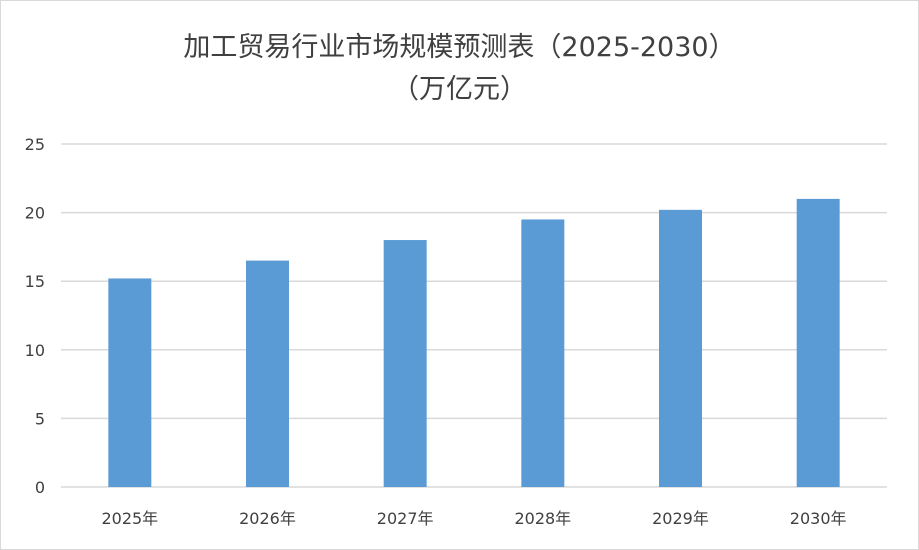 This screenshot has height=550, width=919. What do you see at coordinates (459, 47) in the screenshot?
I see `chart-title: 加工贸易行业市场规模预测表（2025-2030）` at bounding box center [459, 47].